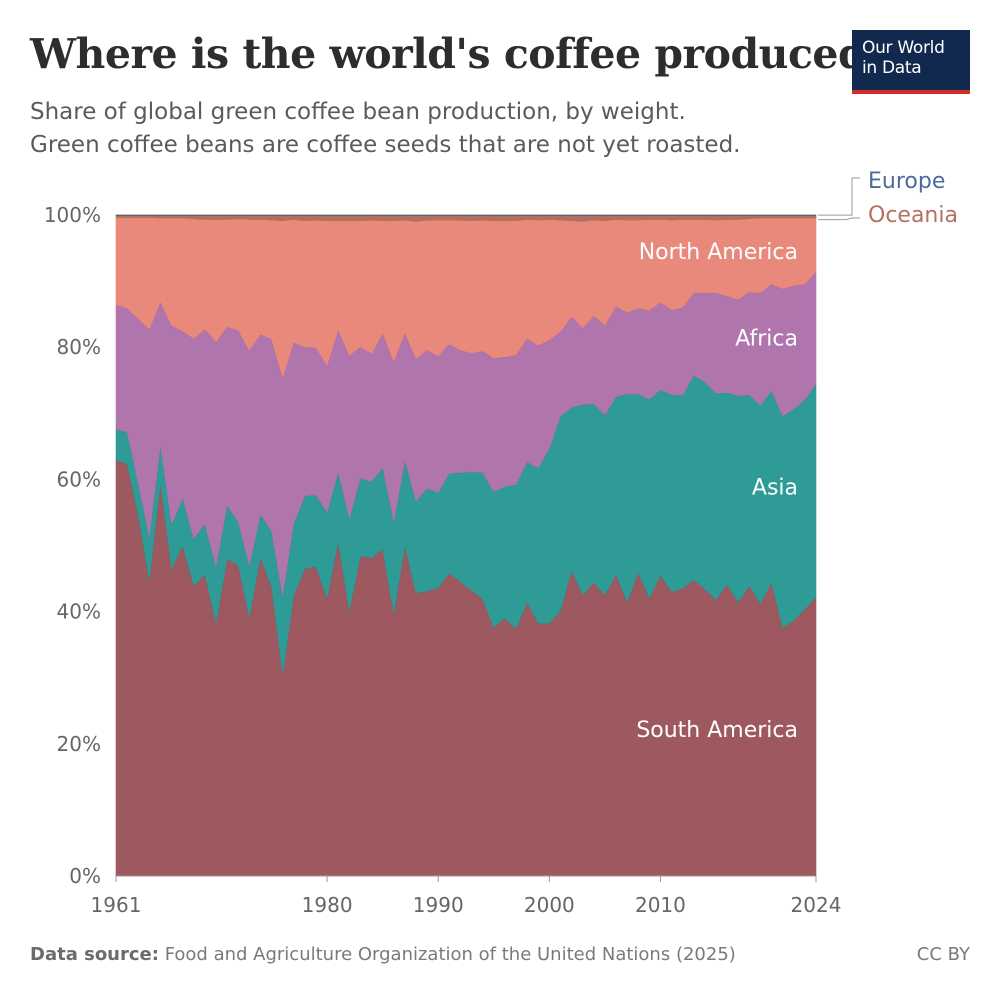 This screenshot has width=1000, height=1000. What do you see at coordinates (72, 215) in the screenshot?
I see `y-tick-label: 100%` at bounding box center [72, 215].